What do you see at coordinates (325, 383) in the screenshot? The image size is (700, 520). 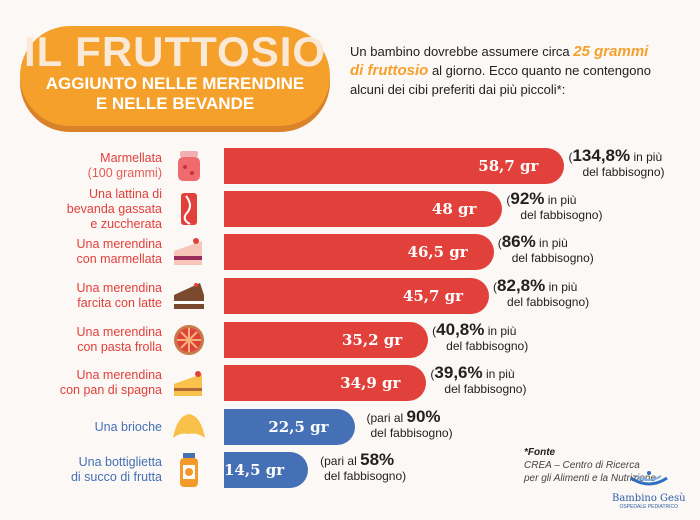 I see `bar: 34,9 gr` at bounding box center [325, 383].